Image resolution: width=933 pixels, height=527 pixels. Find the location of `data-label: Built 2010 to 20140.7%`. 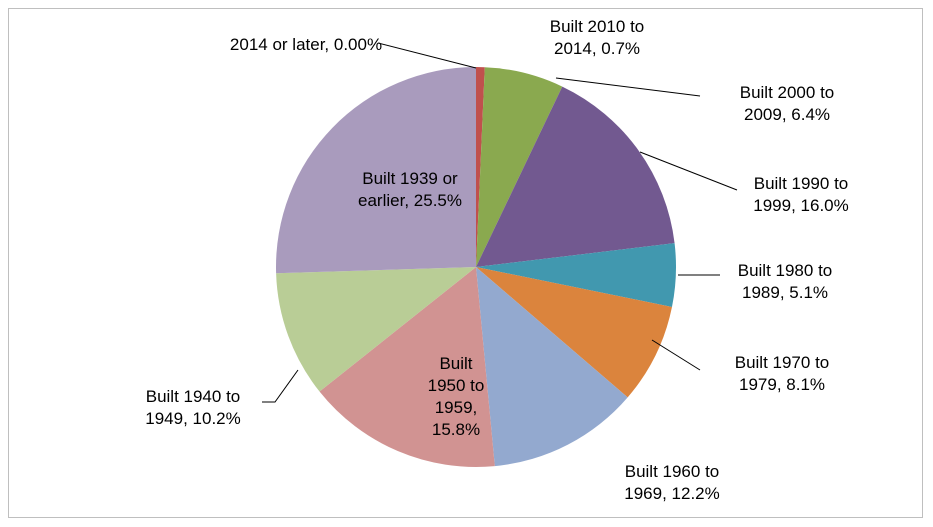

data-label: Built 2010 to 20140.7% is located at coordinates (597, 38).